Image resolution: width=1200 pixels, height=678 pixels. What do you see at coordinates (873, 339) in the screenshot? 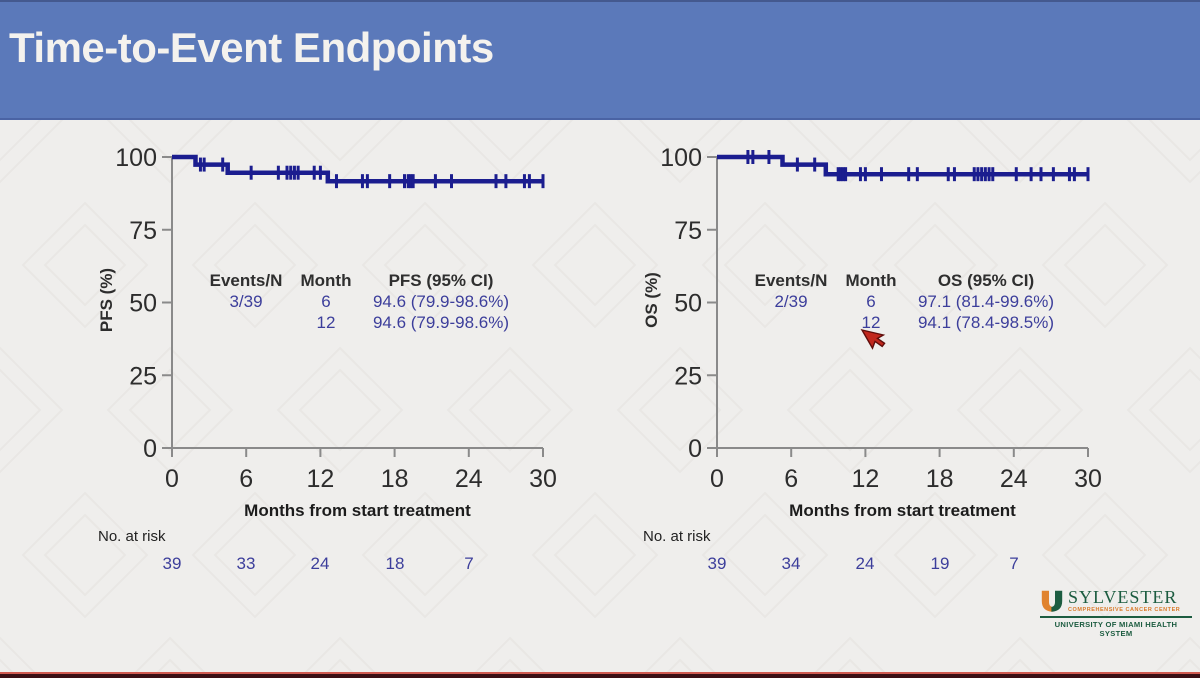
I see `mouse-cursor-icon` at bounding box center [873, 339].